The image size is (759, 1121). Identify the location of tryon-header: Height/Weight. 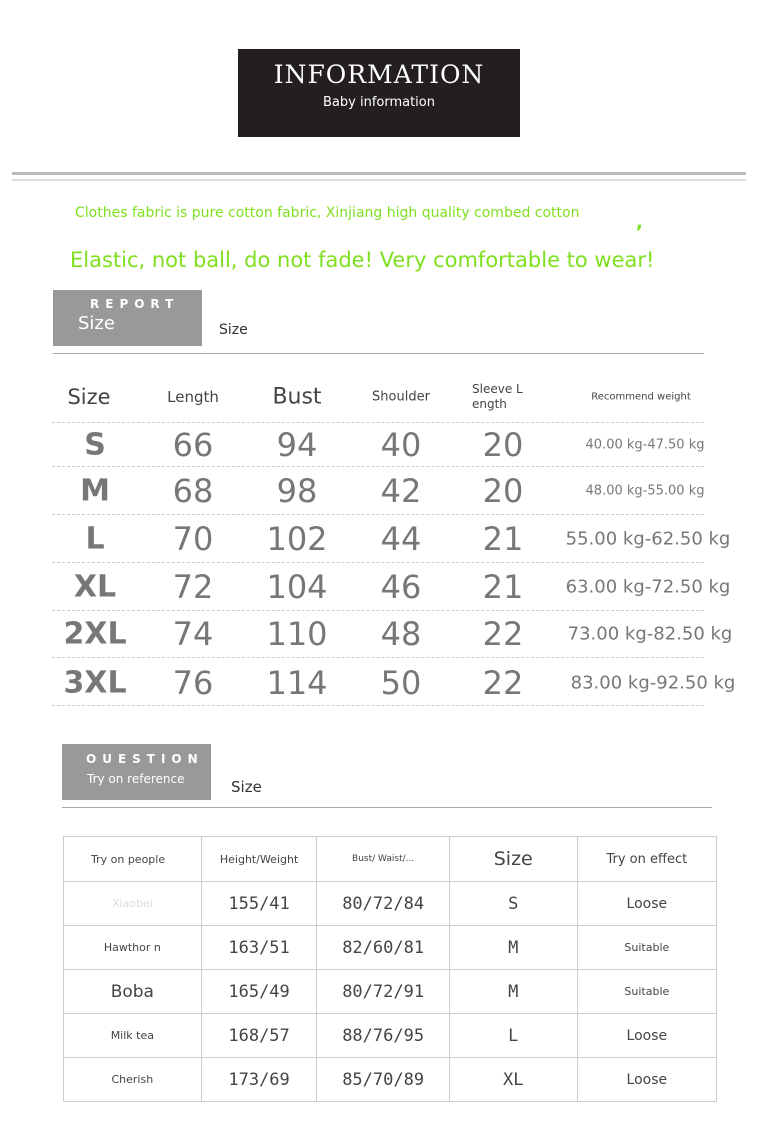
(259, 859).